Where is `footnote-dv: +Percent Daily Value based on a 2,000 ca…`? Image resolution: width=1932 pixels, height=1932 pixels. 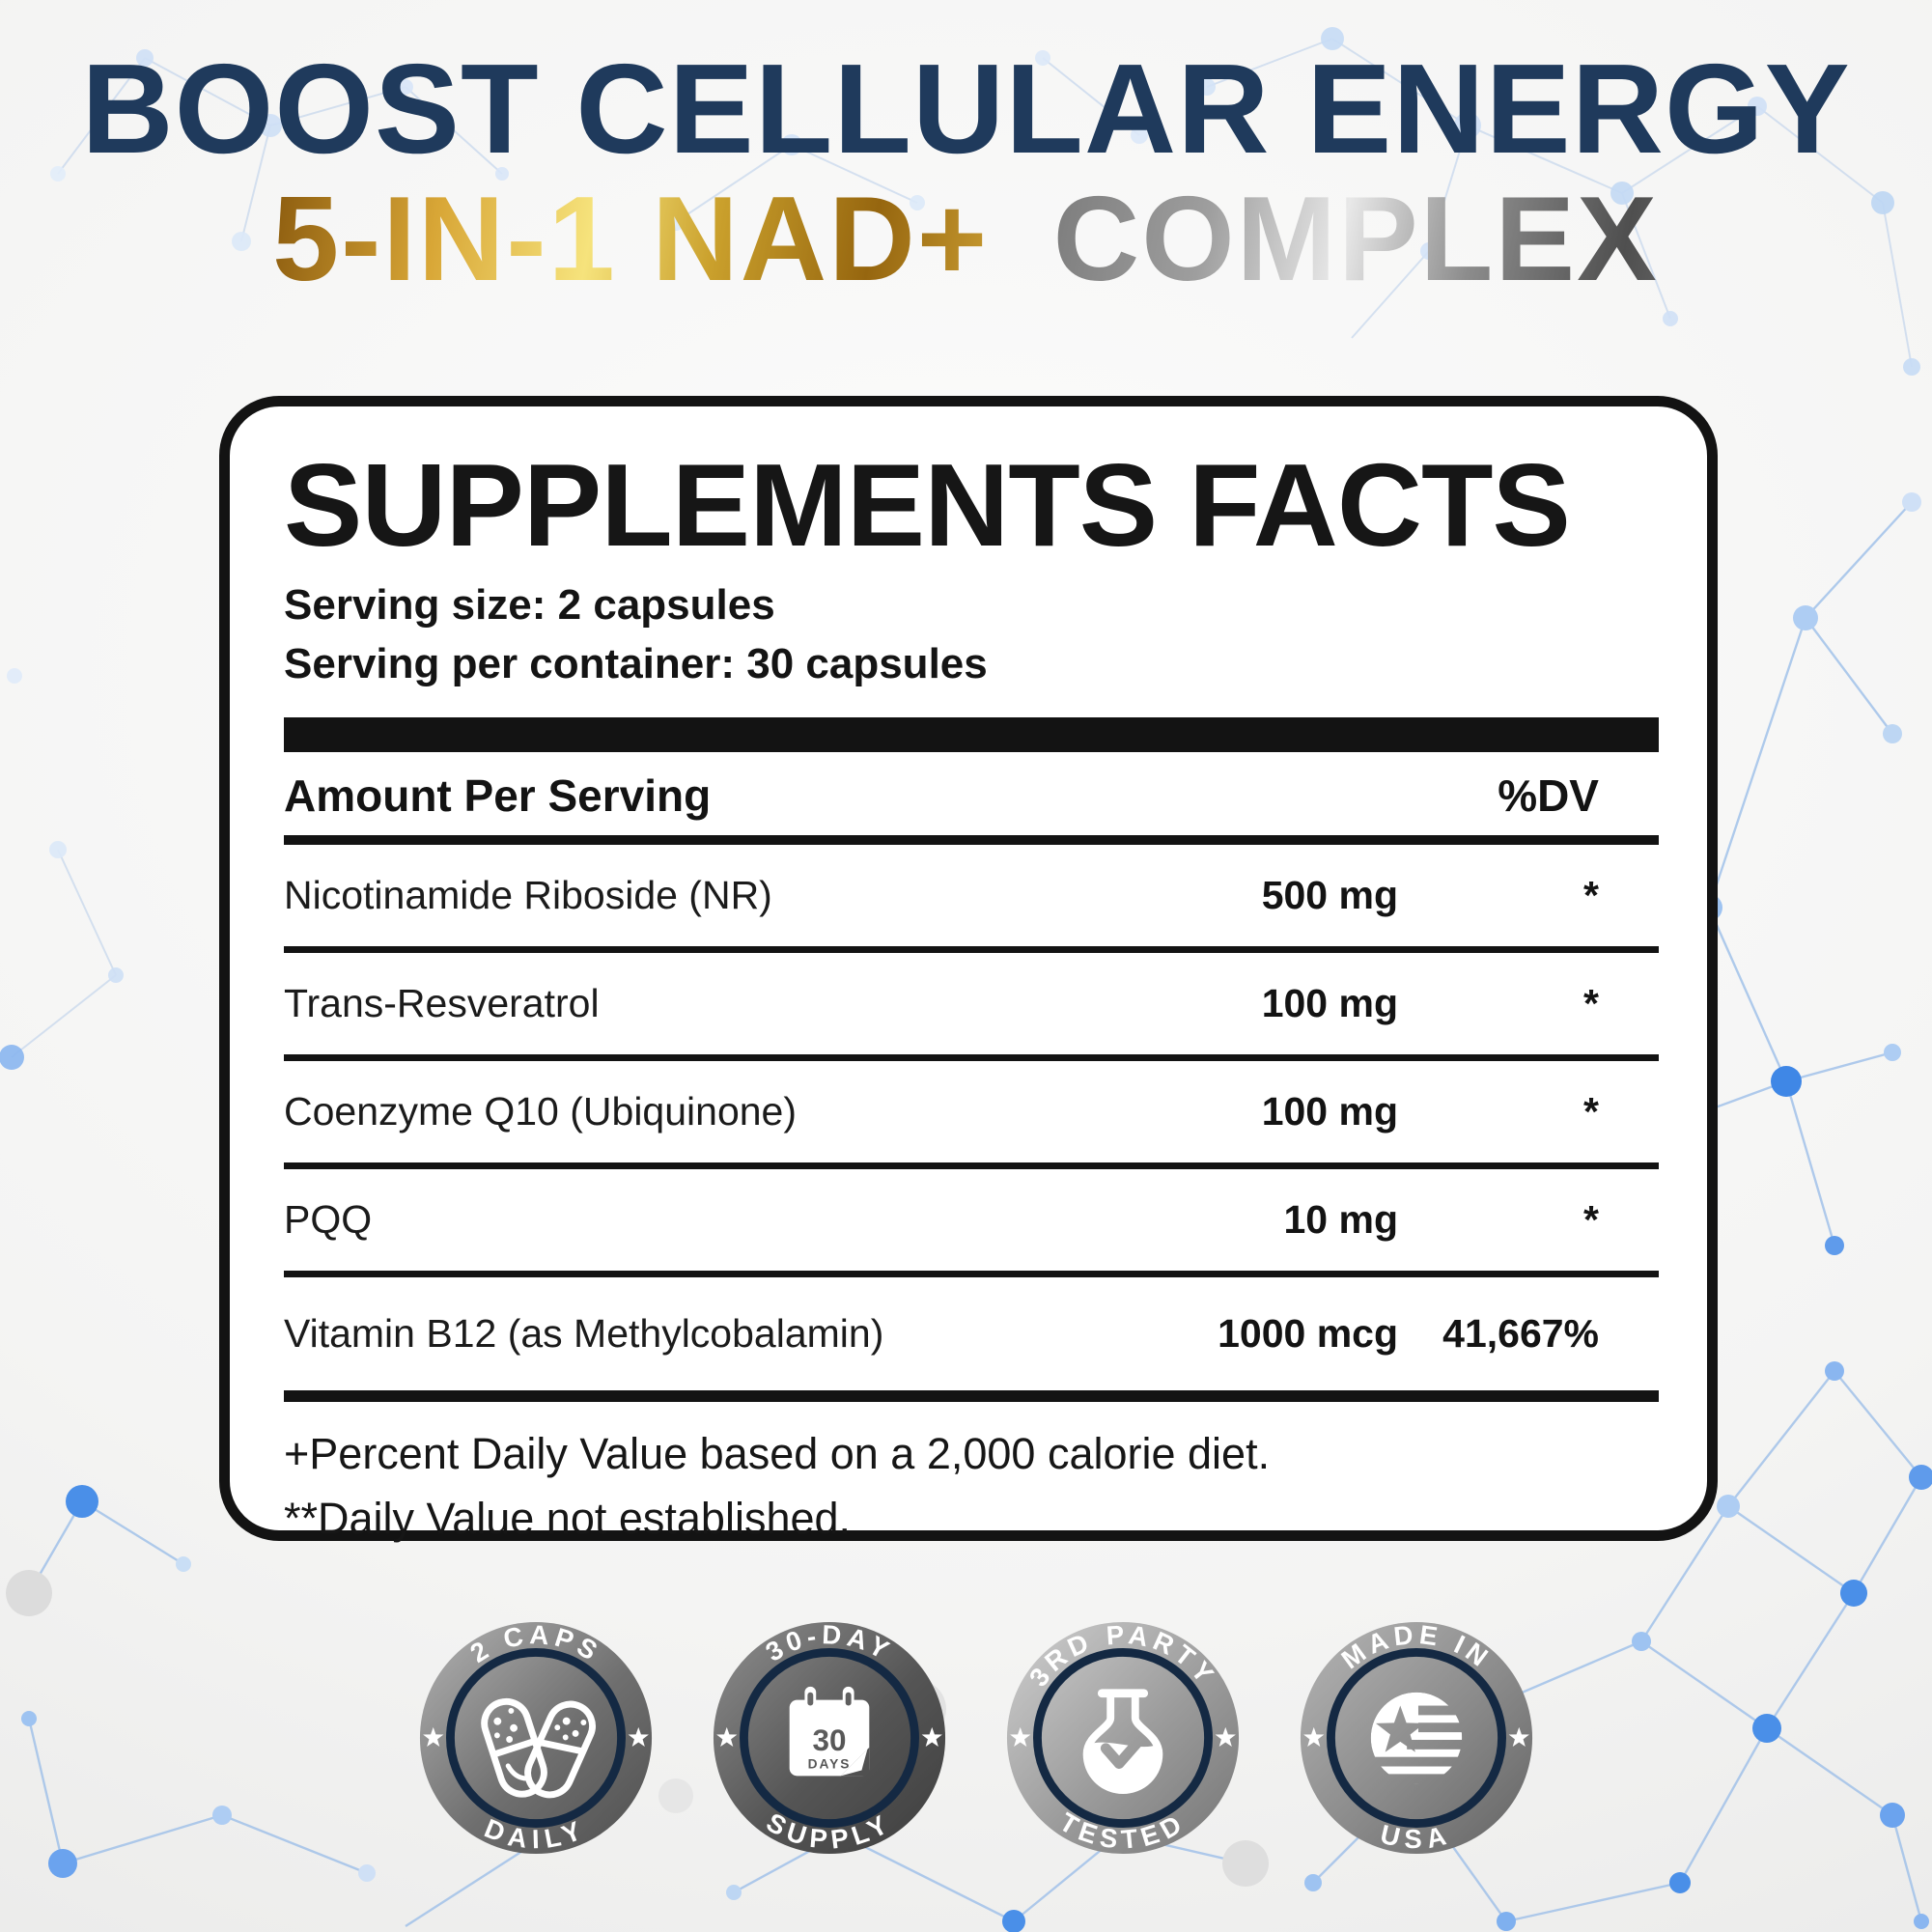
footnote-dv: +Percent Daily Value based on a 2,000 ca… is located at coordinates (778, 1453).